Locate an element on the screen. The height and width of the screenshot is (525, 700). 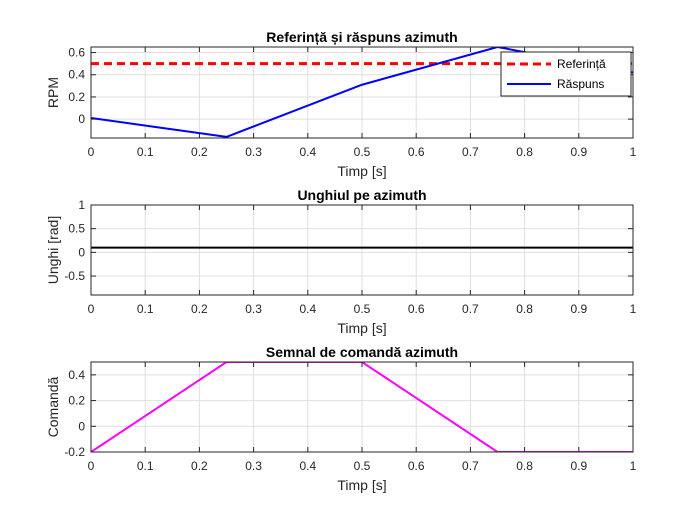
y-tick-label: 0.6 is located at coordinates (76, 53).